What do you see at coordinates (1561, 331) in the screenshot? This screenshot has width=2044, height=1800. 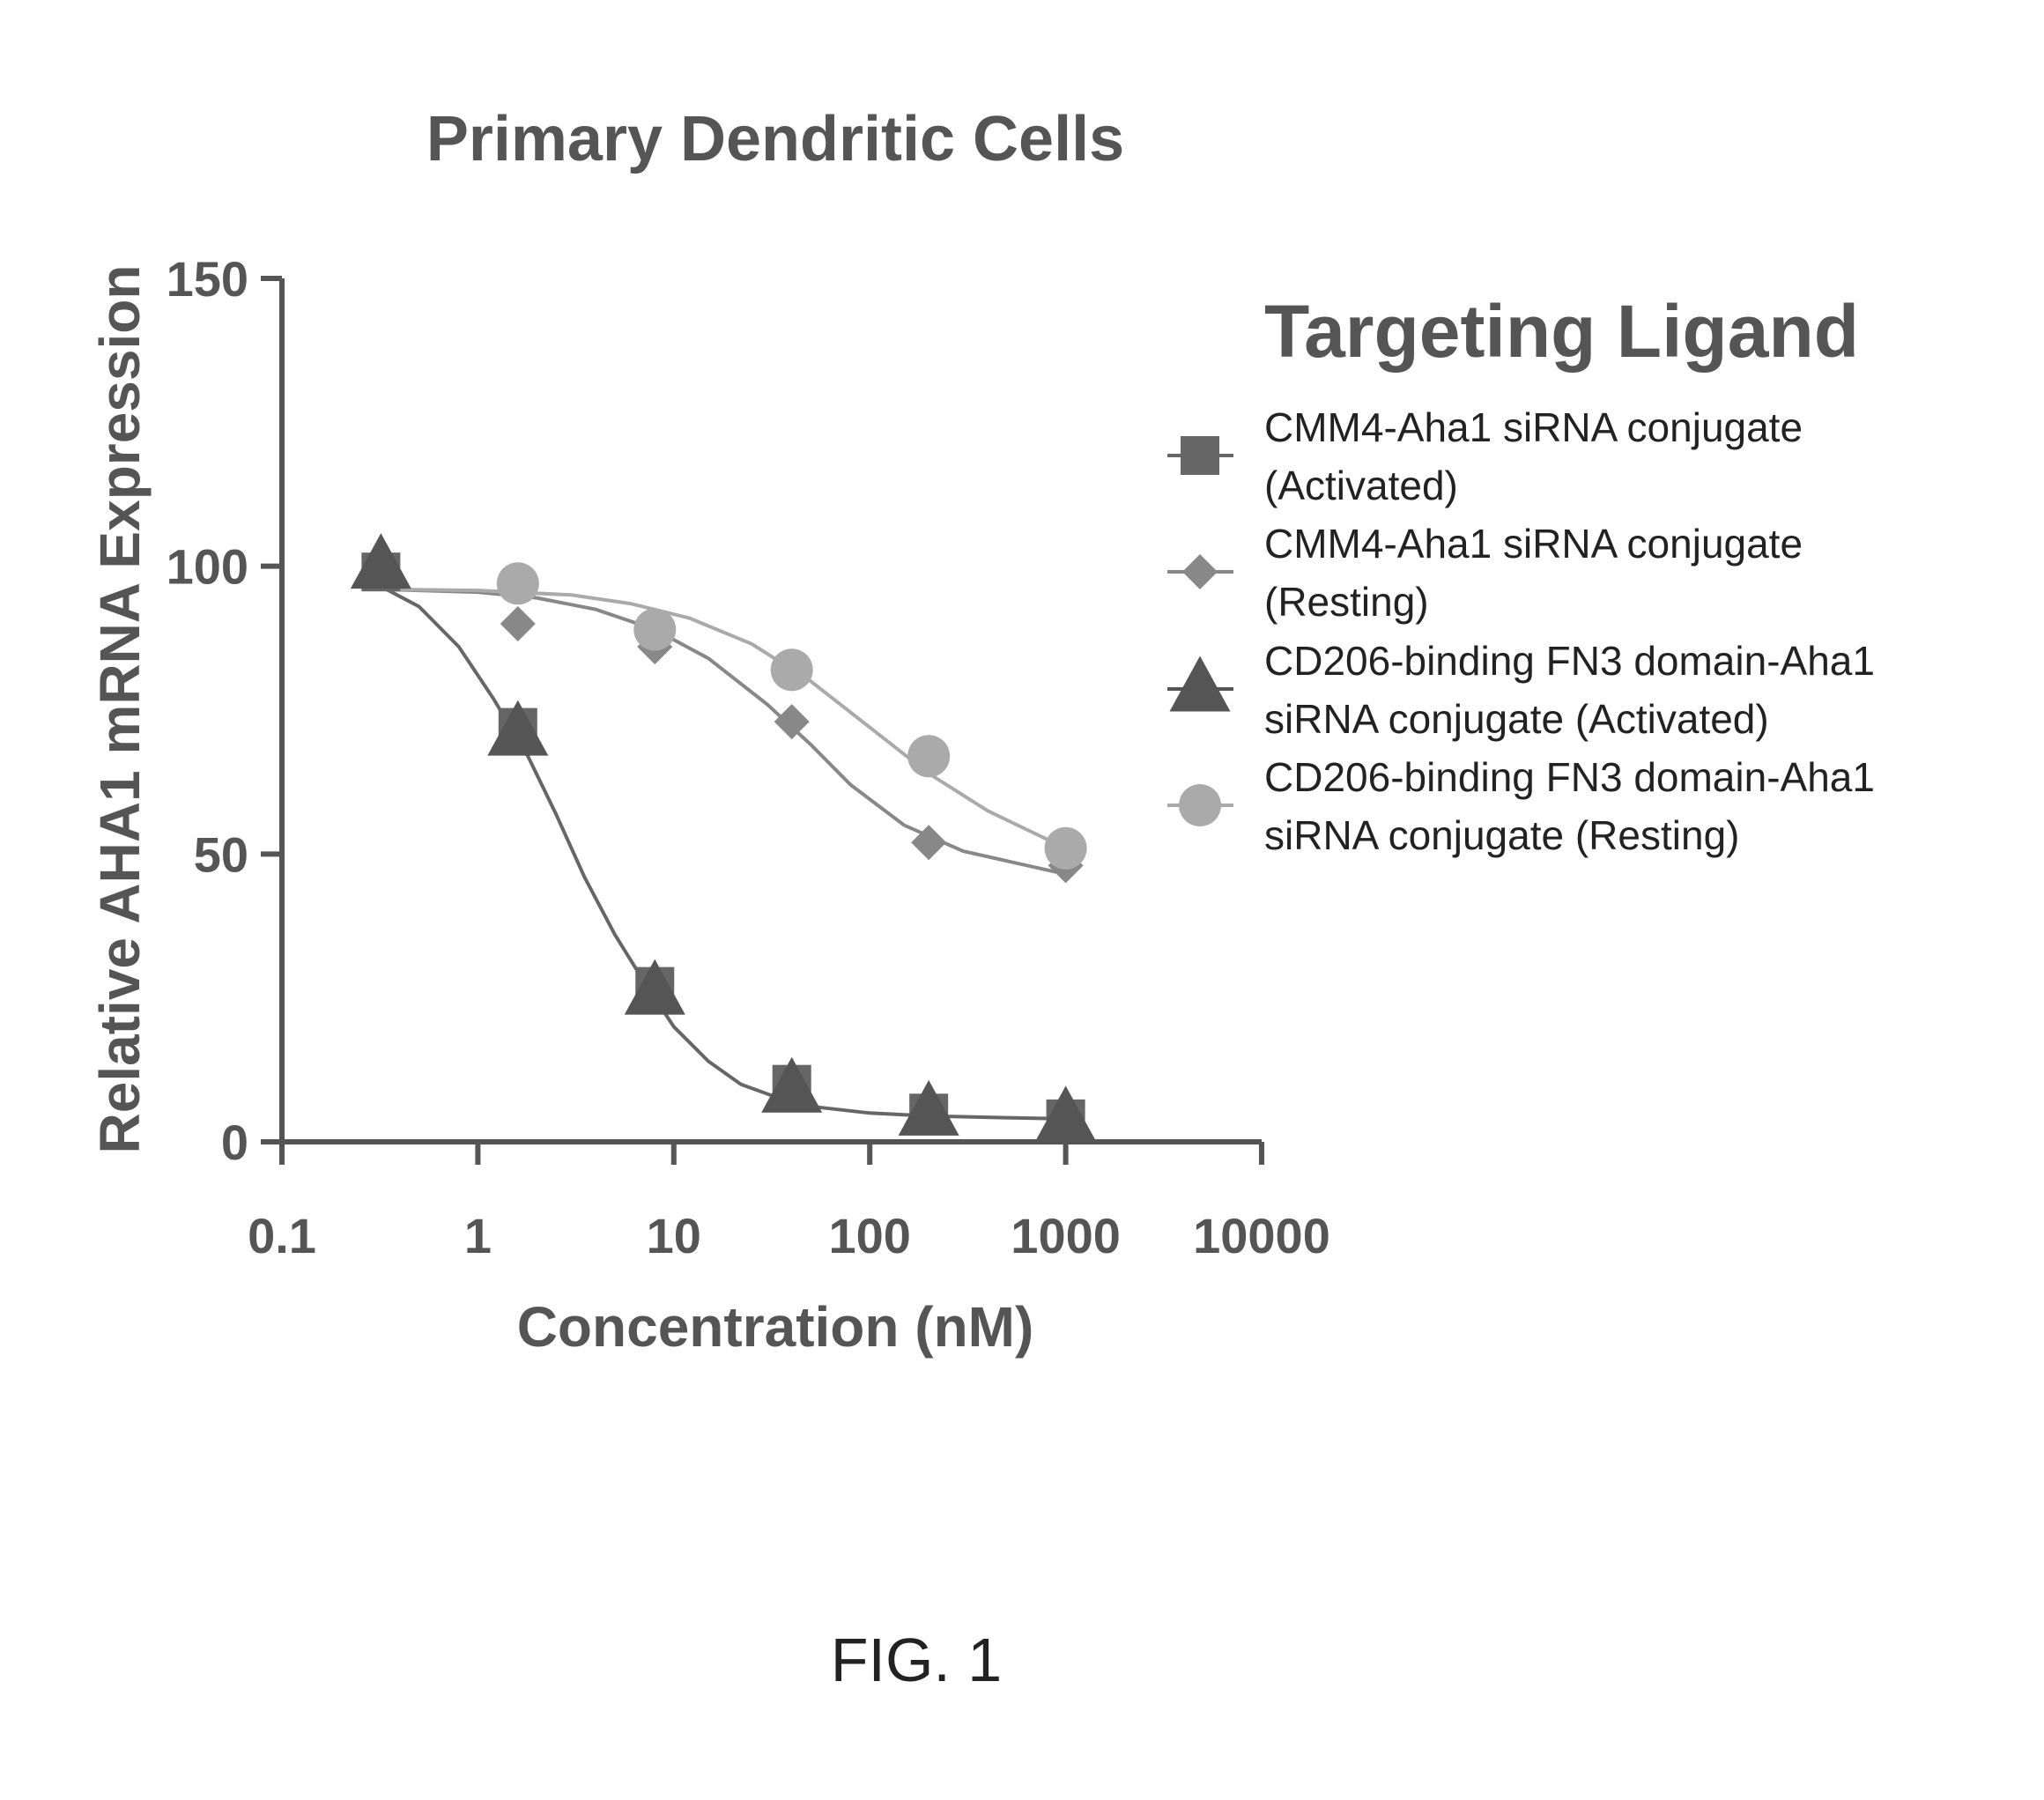 I see `legend-title: Targeting Ligand` at bounding box center [1561, 331].